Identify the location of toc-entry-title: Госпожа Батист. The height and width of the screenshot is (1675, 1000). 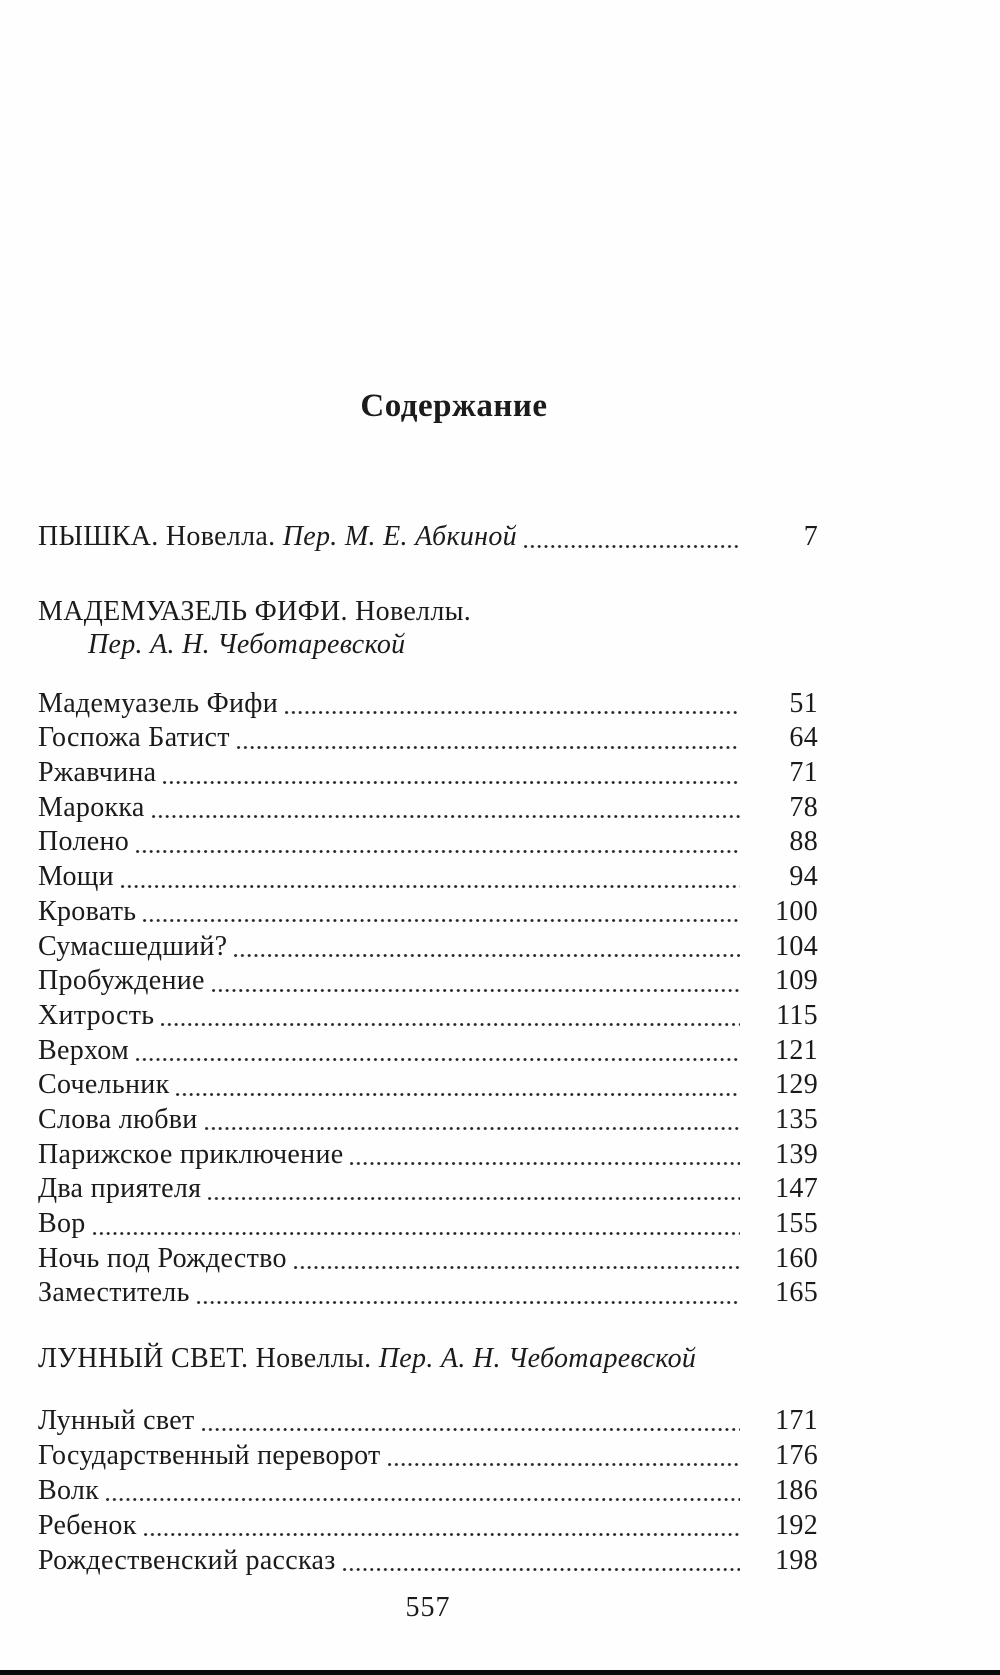
(134, 738).